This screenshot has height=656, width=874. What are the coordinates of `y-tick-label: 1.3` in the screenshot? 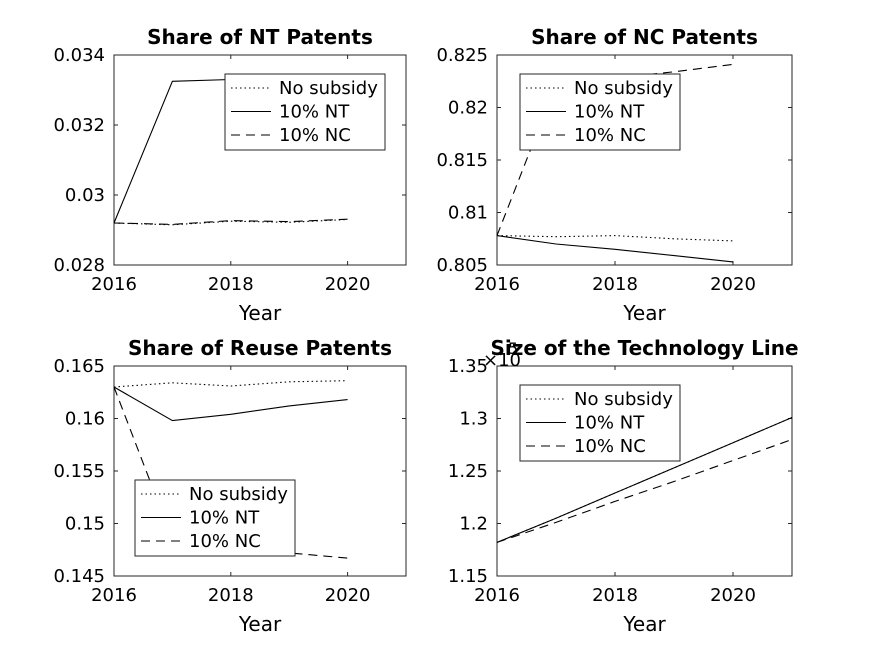 It's located at (473, 419).